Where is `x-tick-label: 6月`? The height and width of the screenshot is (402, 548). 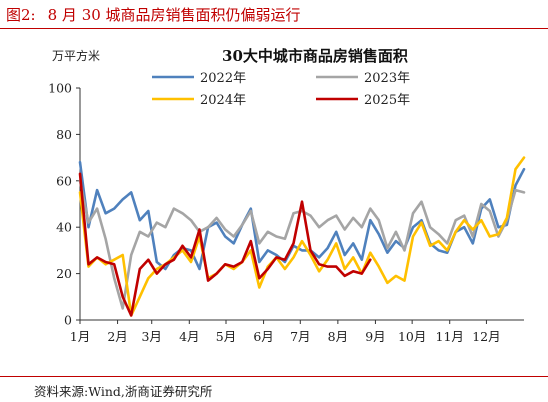
x-tick-label: 6月 is located at coordinates (263, 336).